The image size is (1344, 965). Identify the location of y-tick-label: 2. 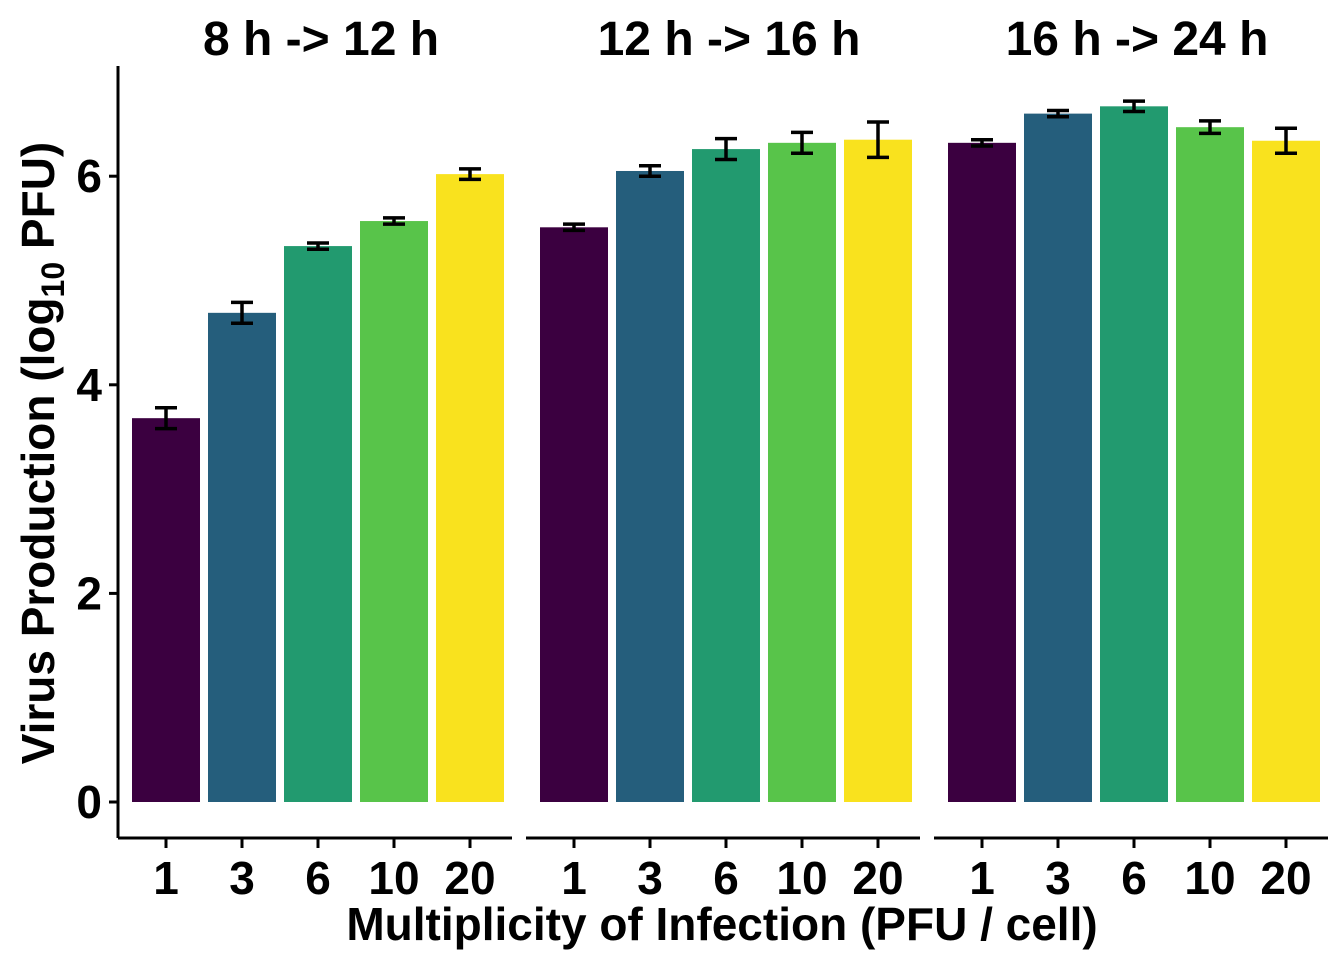
(89, 593).